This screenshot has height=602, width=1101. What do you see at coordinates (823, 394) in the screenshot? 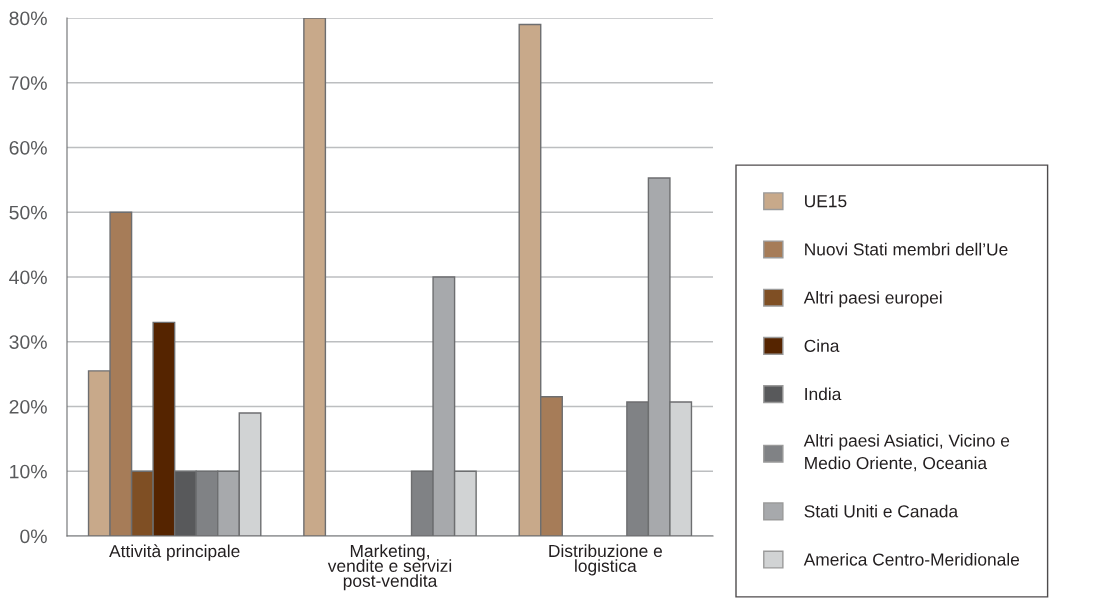
I see `legend-label: India` at bounding box center [823, 394].